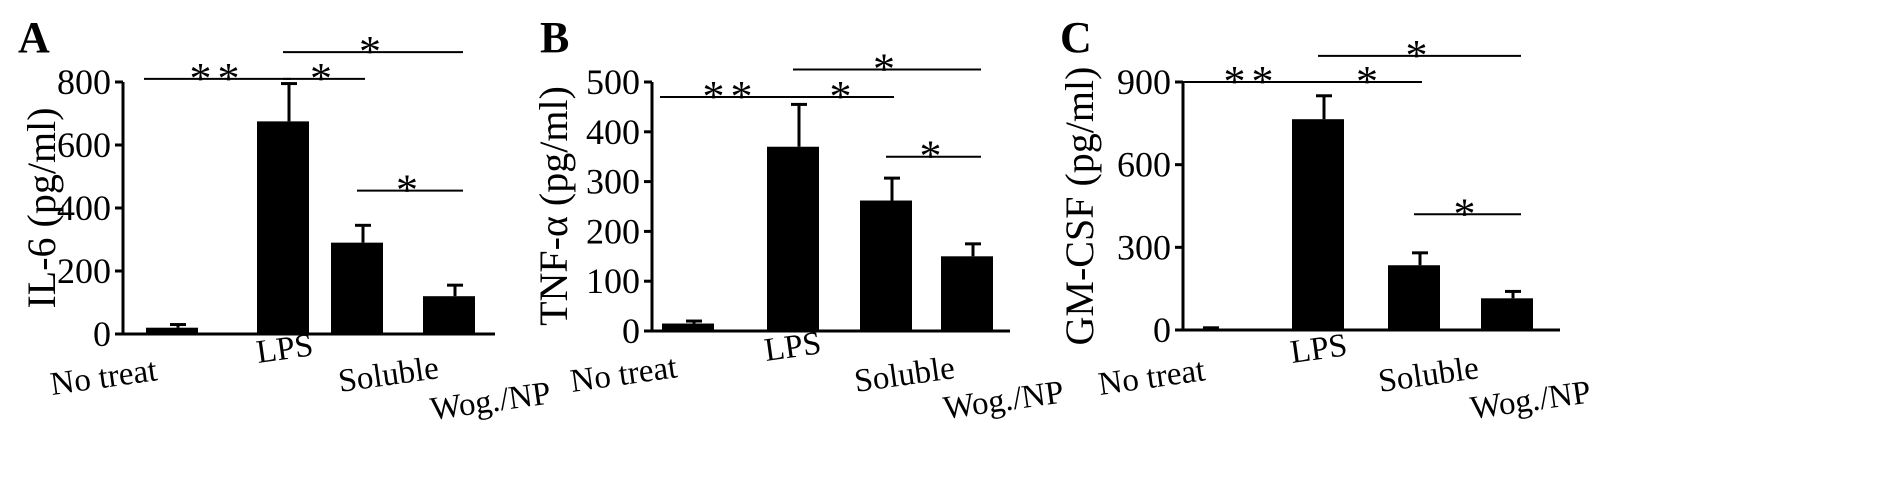  What do you see at coordinates (613, 82) in the screenshot?
I see `y-tick-label: 500` at bounding box center [613, 82].